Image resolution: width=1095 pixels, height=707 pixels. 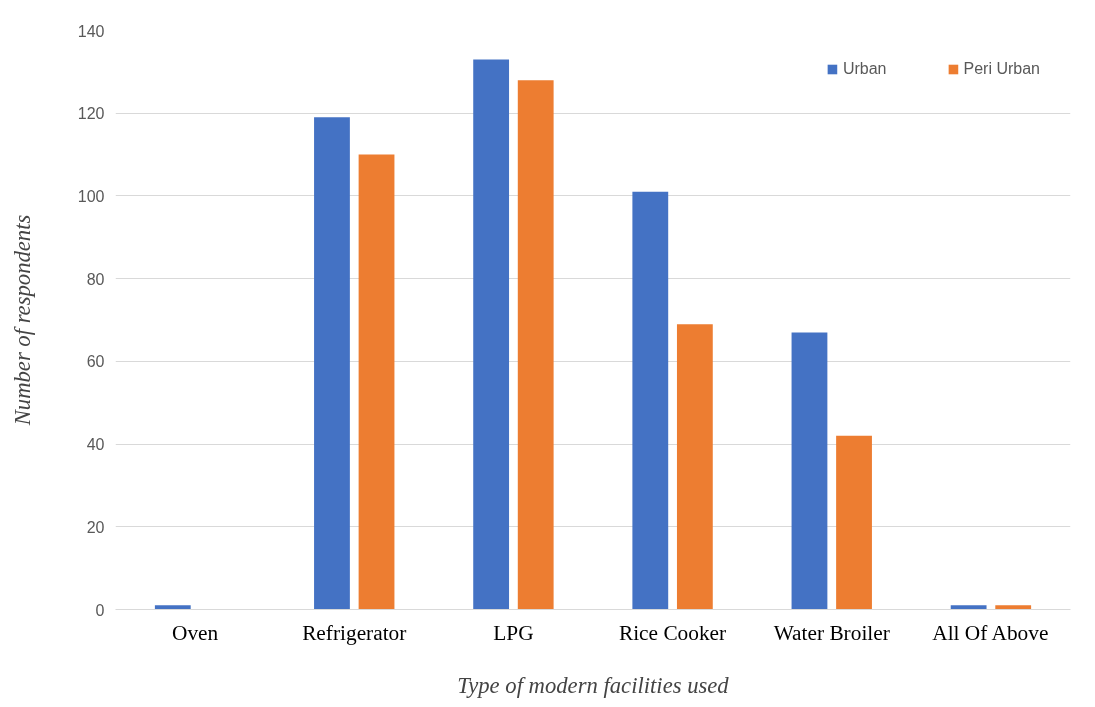 I want to click on y-tick-label: 60, so click(x=95, y=362).